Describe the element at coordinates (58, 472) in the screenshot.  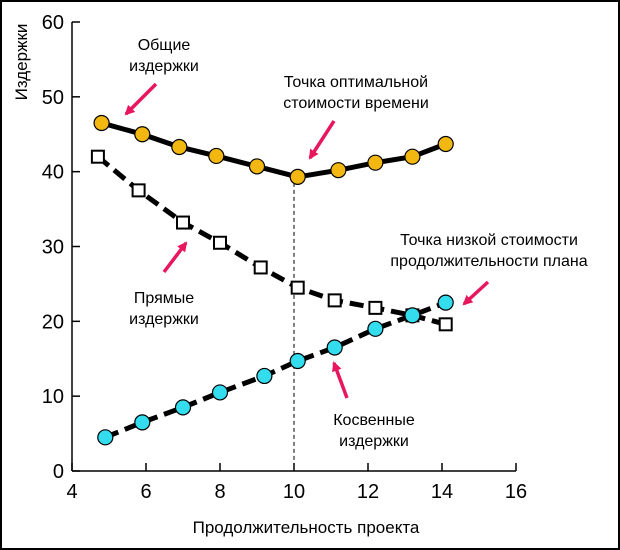
I see `y-tick-label: 0` at that location.